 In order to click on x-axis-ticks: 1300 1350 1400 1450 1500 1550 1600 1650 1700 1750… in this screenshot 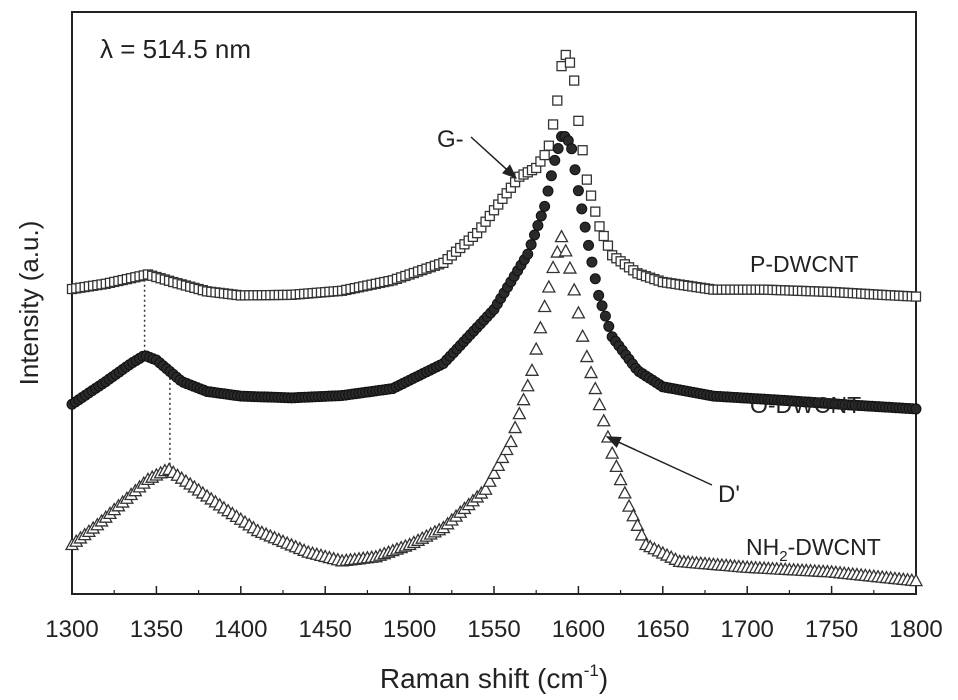, I will do `click(494, 614)`.